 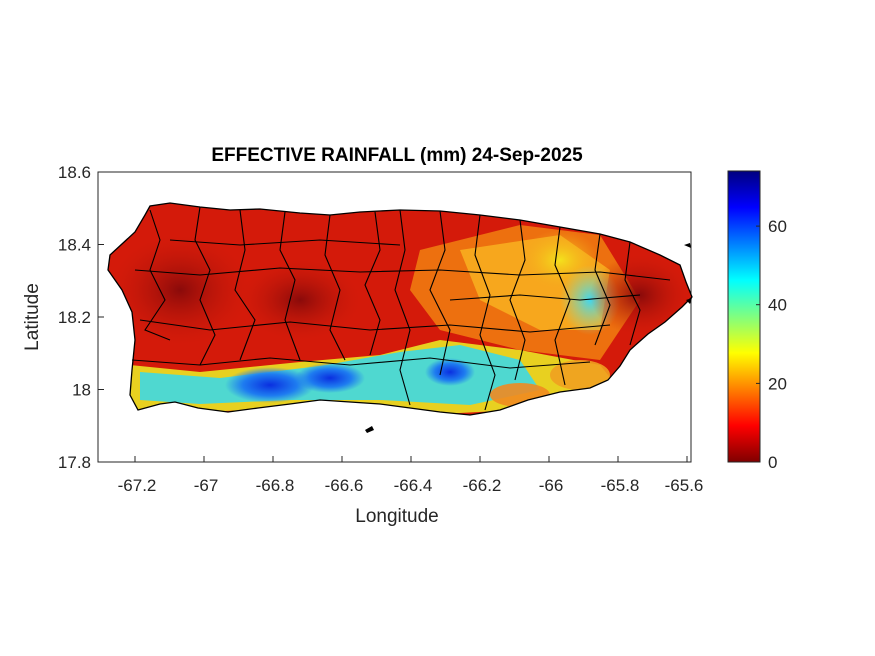 I want to click on x-tick-label: -66.2, so click(x=482, y=485).